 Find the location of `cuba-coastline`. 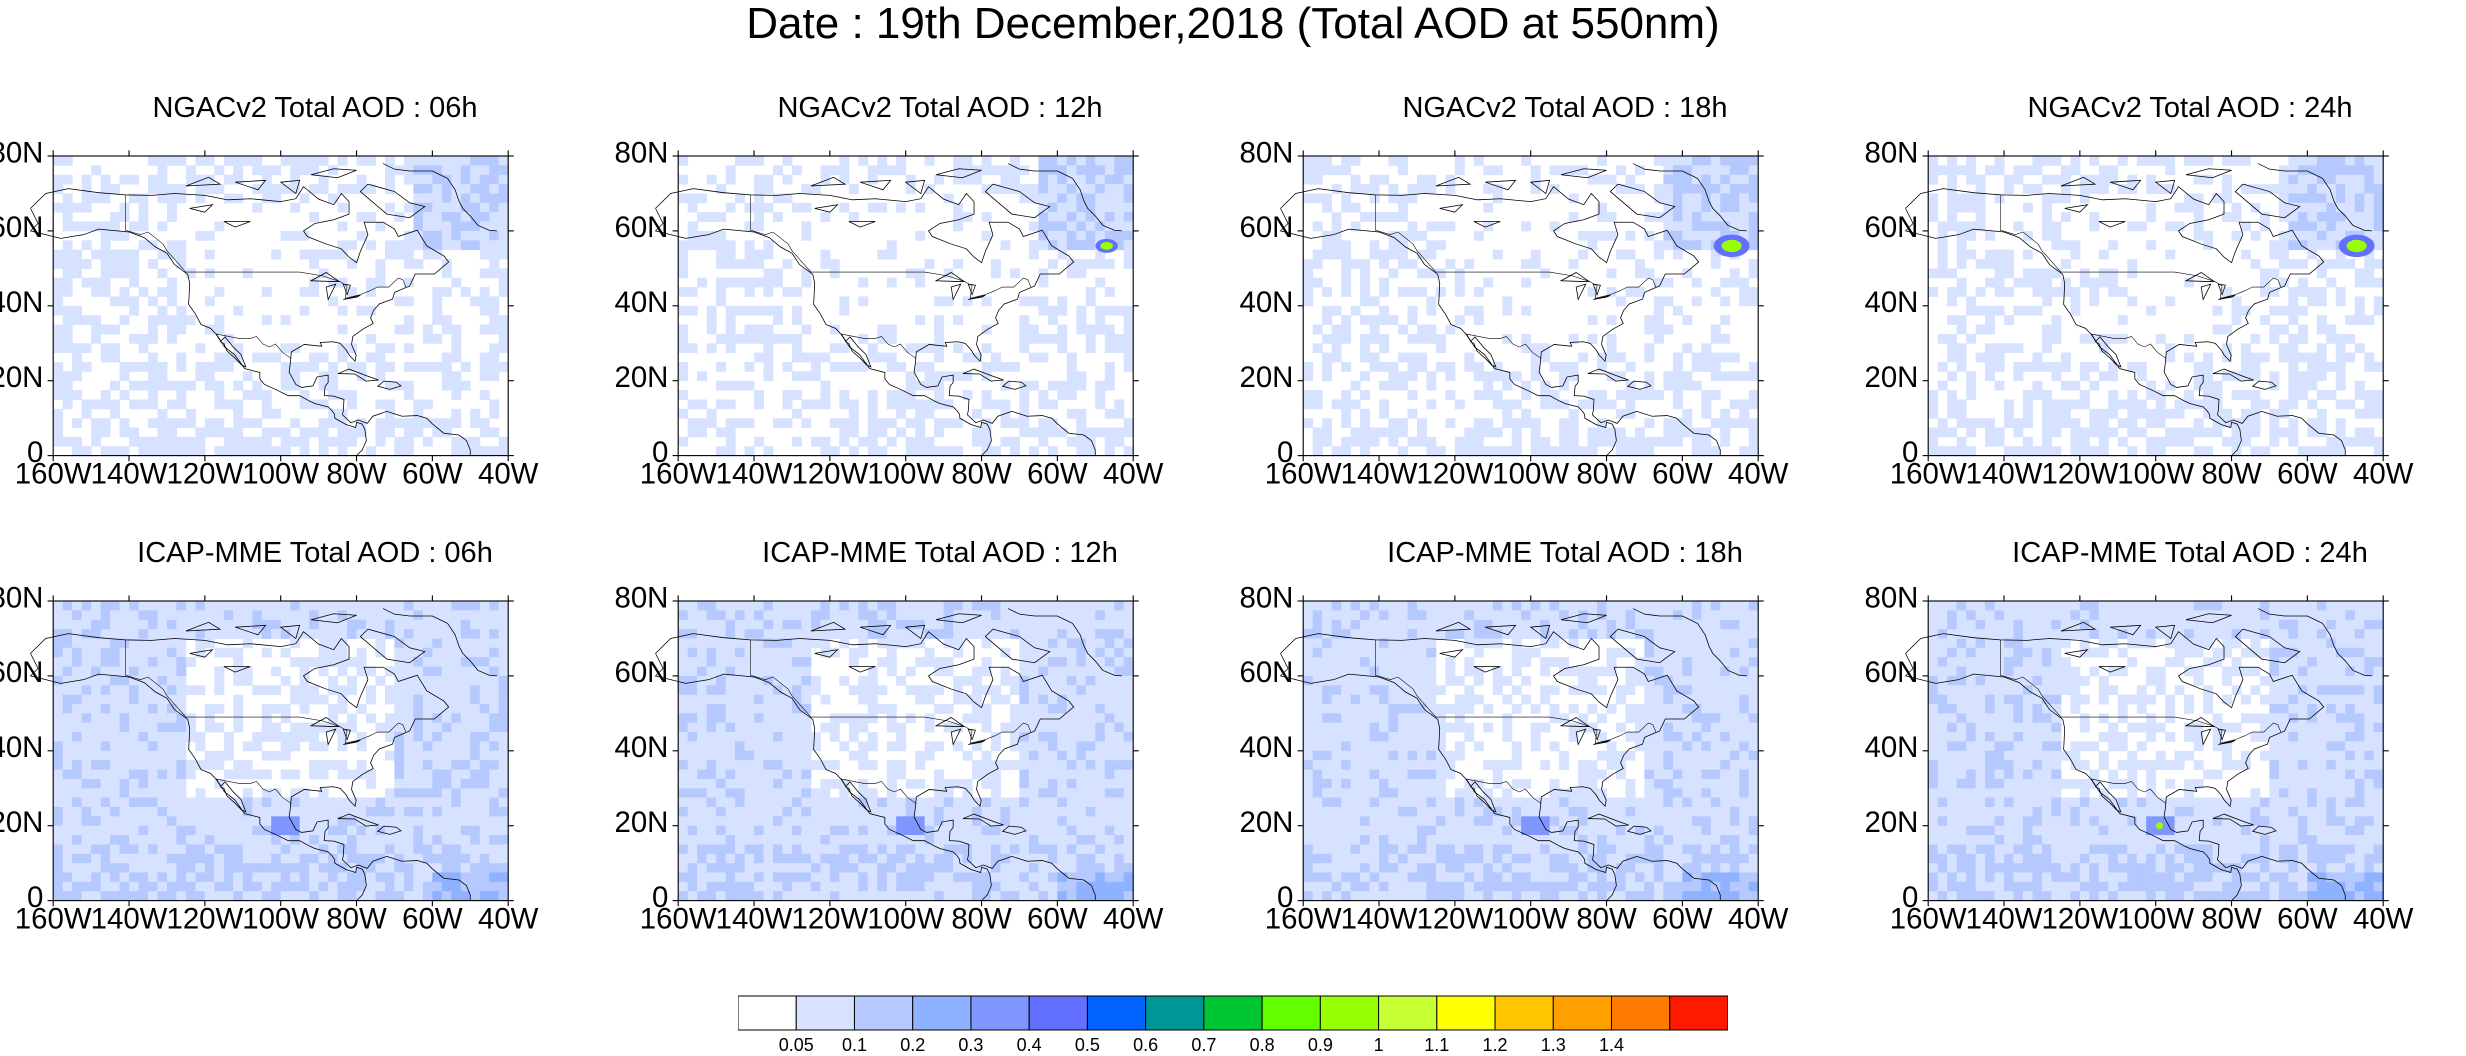

cuba-coastline is located at coordinates (358, 820).